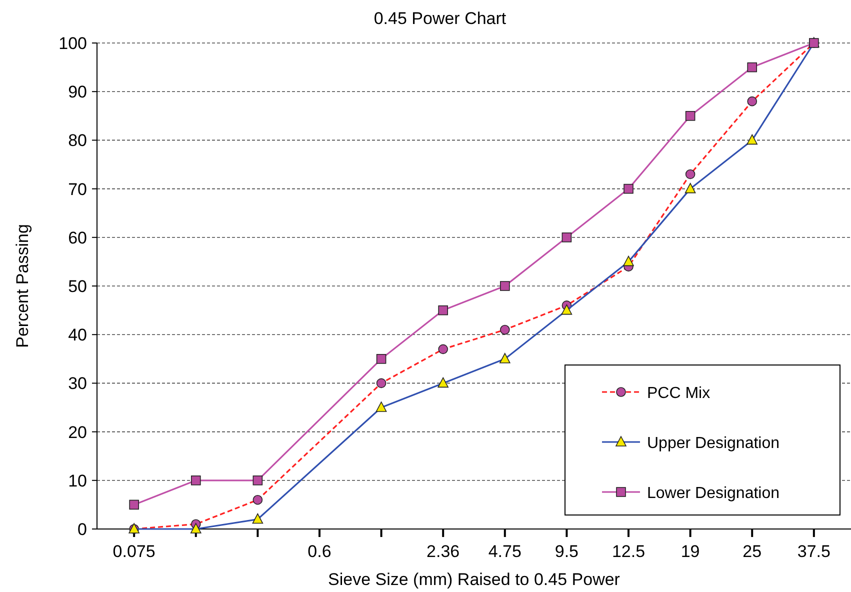  I want to click on legend-label: Upper Designation, so click(713, 443).